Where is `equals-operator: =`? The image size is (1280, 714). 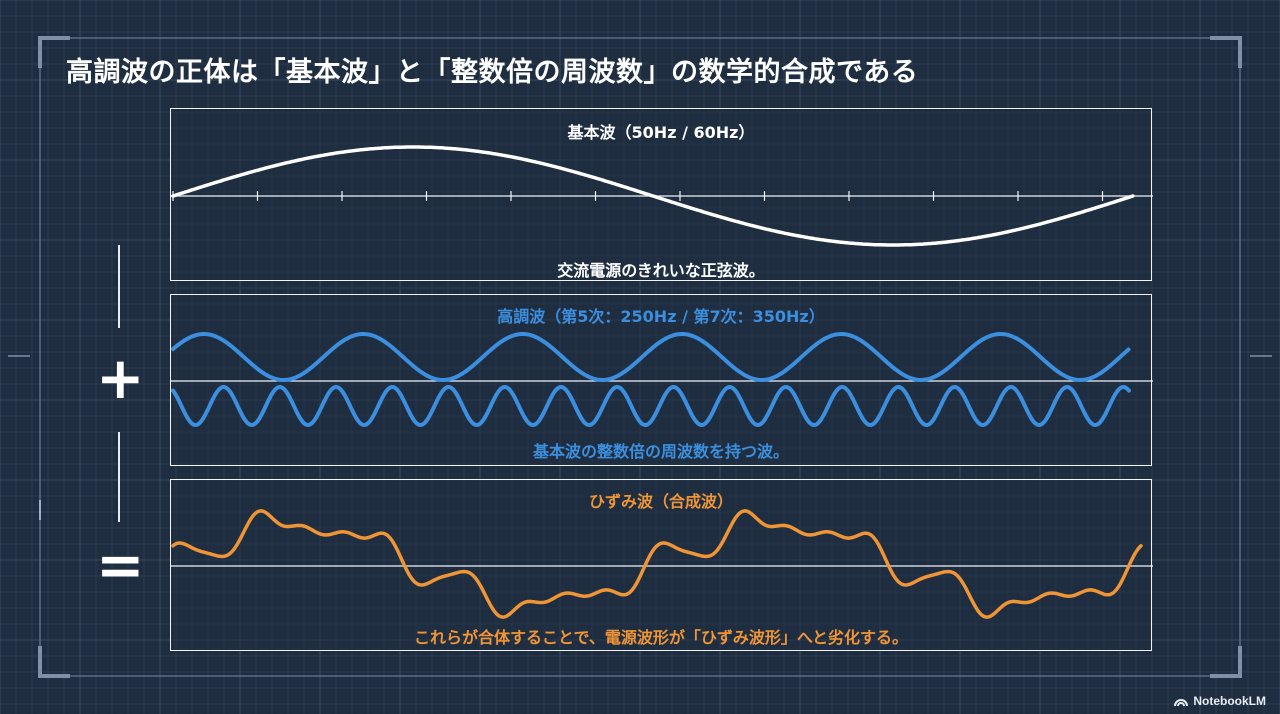 equals-operator: = is located at coordinates (120, 565).